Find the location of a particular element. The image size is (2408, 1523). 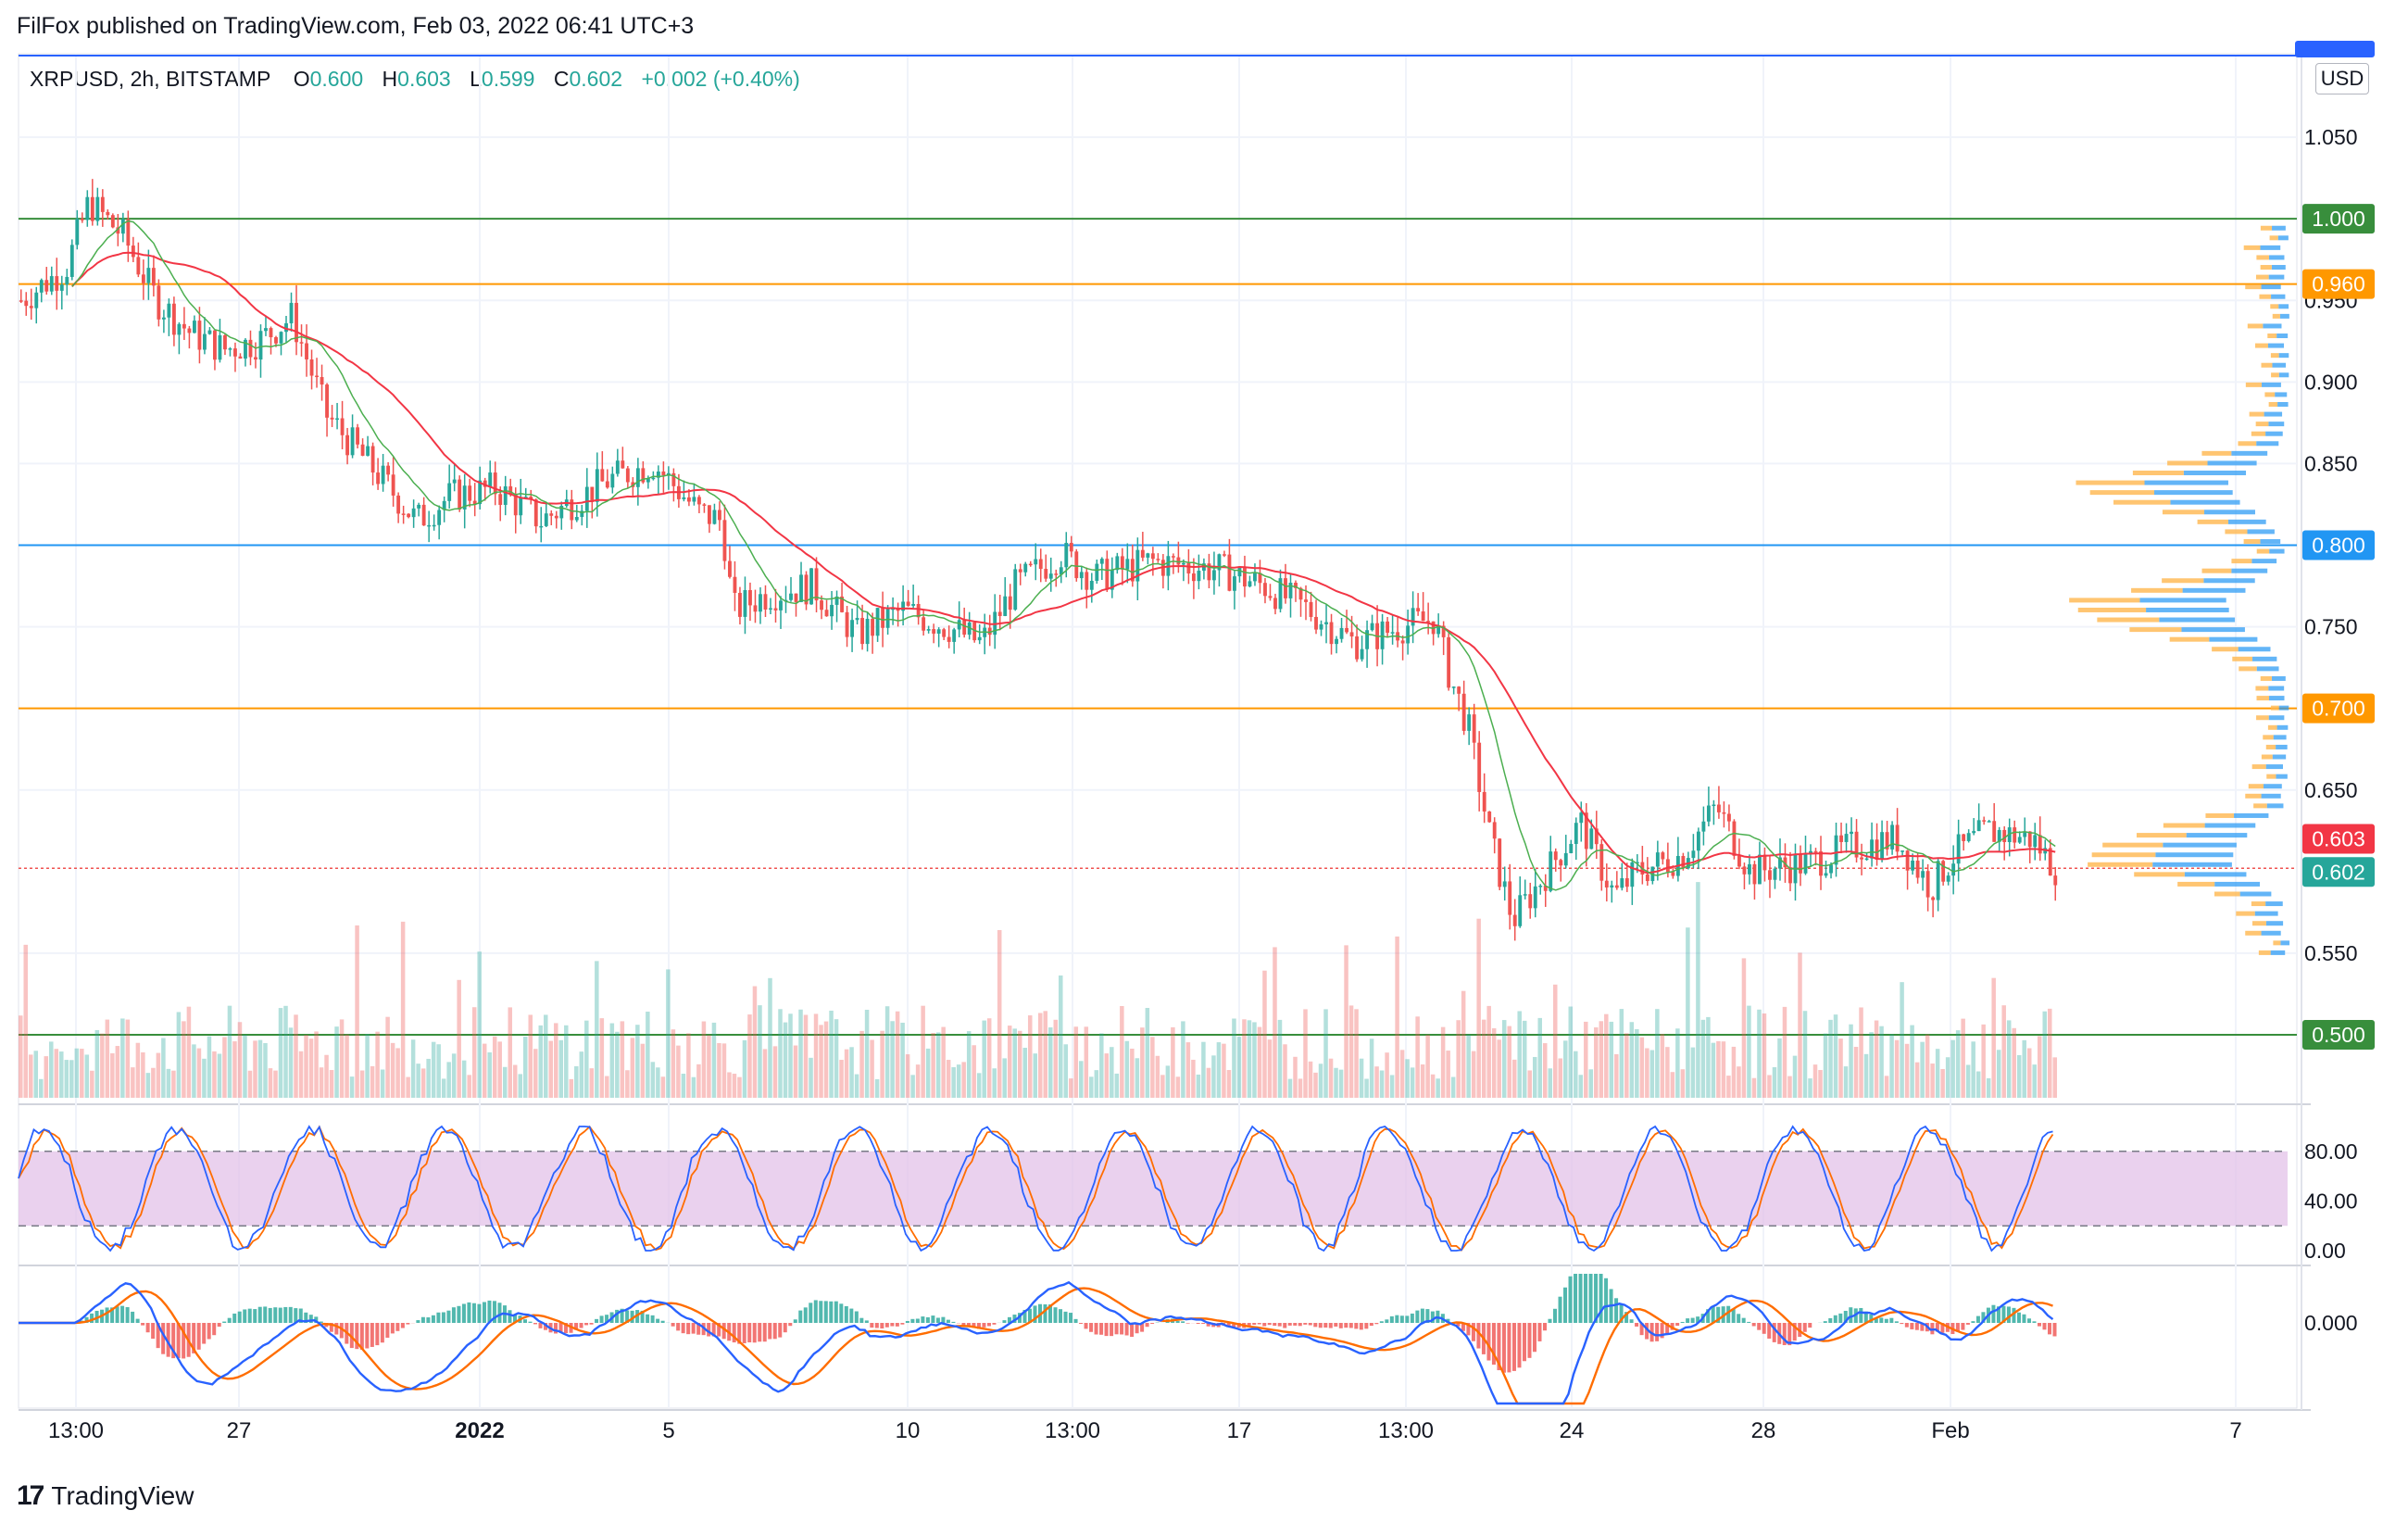

legend-symbol: XRPUSD, 2h, BITSTAMP is located at coordinates (150, 79).